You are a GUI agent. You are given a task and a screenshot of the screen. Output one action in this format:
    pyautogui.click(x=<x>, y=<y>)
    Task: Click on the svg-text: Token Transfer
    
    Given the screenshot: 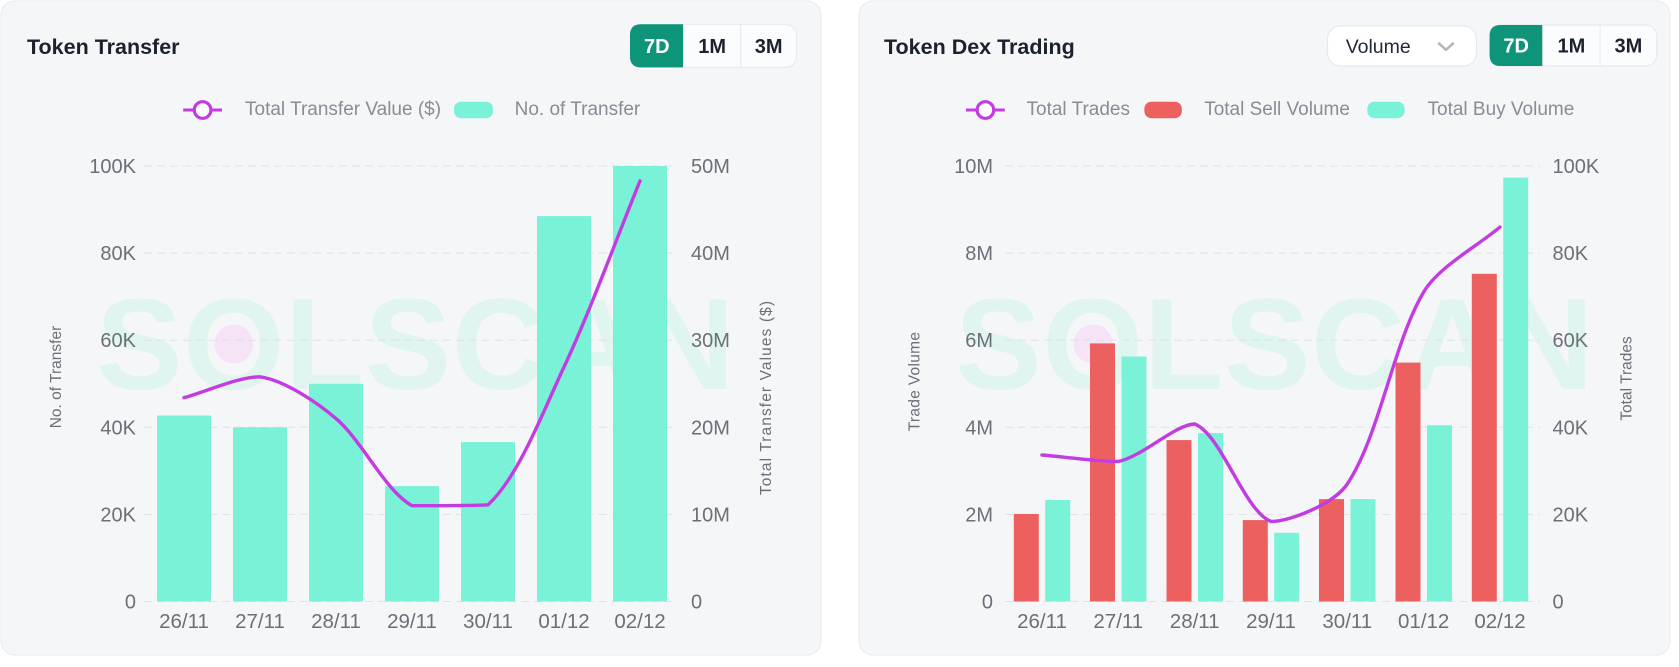 What is the action you would take?
    pyautogui.click(x=103, y=47)
    